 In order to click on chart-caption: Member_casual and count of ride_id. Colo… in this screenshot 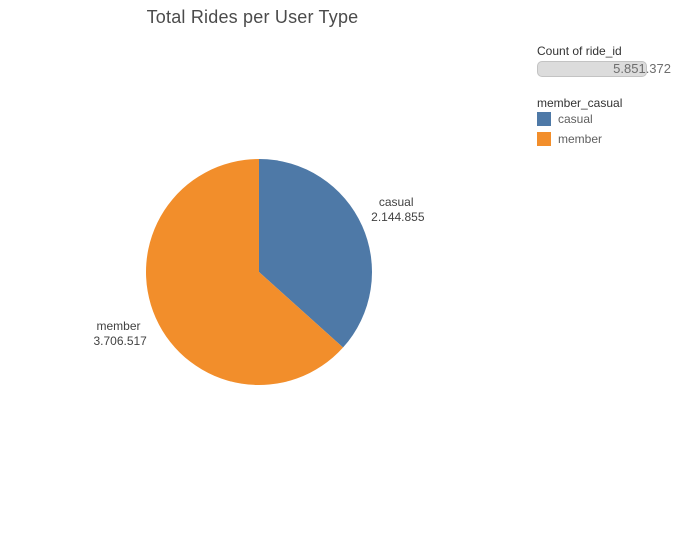, I will do `click(337, 526)`.